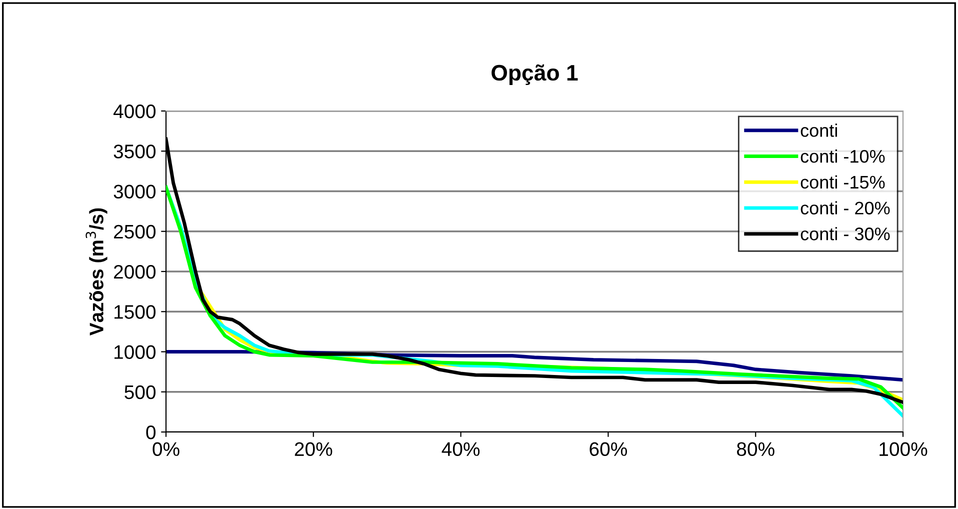 Image resolution: width=958 pixels, height=509 pixels. What do you see at coordinates (135, 151) in the screenshot?
I see `y-tick-label: 3500` at bounding box center [135, 151].